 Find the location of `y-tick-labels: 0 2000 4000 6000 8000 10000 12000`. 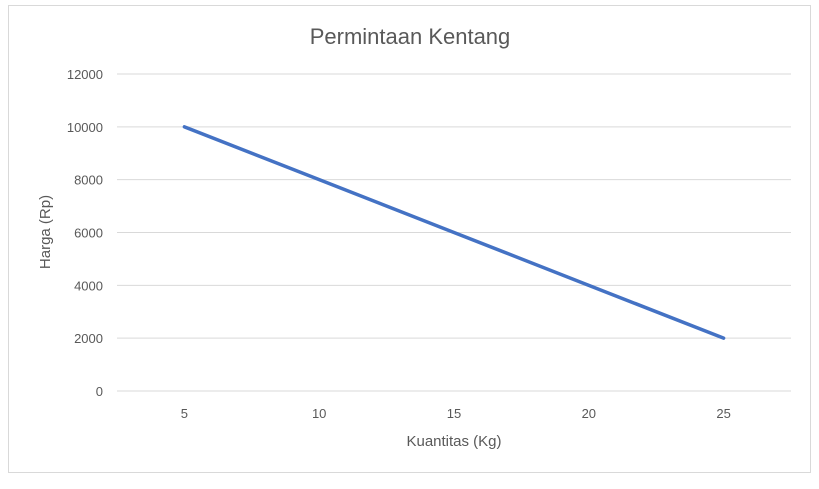

y-tick-labels: 0 2000 4000 6000 8000 10000 12000 is located at coordinates (85, 233).